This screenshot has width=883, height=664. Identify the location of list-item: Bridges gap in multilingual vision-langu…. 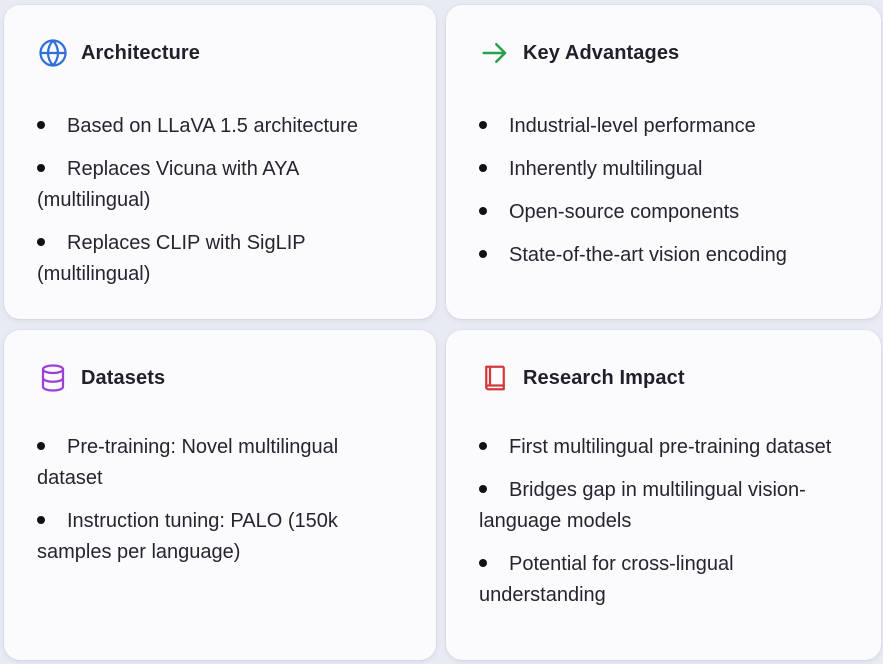
(642, 505).